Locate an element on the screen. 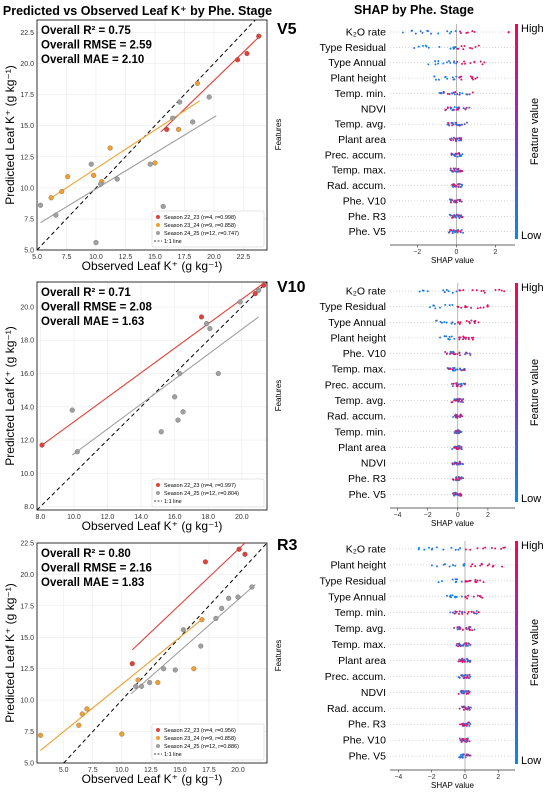  feature-label: Phe. V5 is located at coordinates (368, 757).